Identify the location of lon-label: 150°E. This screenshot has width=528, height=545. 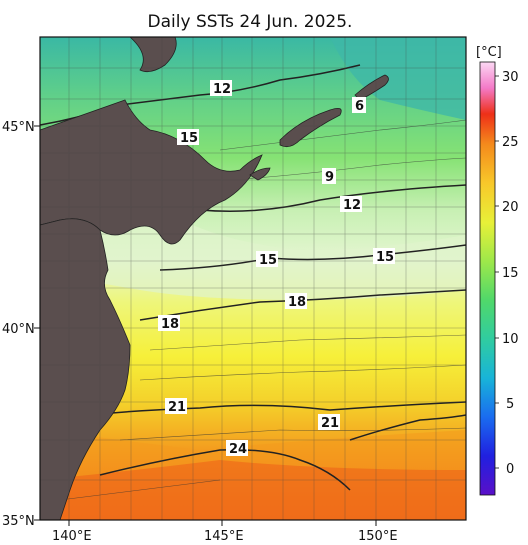
(378, 536).